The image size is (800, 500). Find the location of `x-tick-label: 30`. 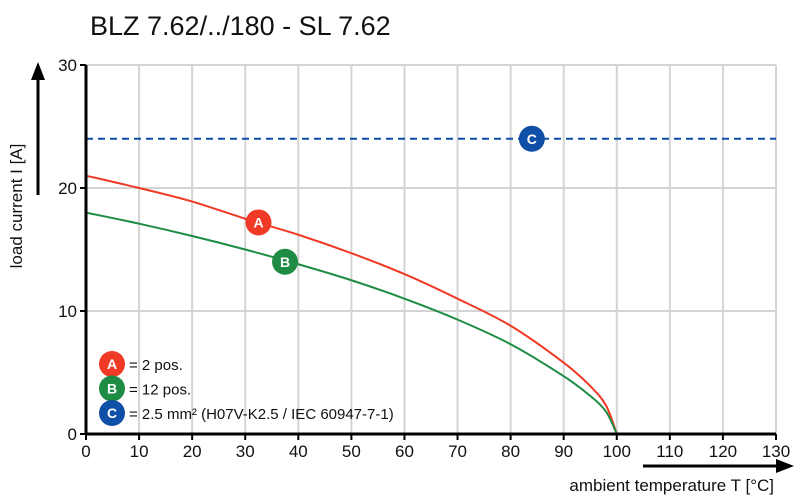

x-tick-label: 30 is located at coordinates (245, 451).